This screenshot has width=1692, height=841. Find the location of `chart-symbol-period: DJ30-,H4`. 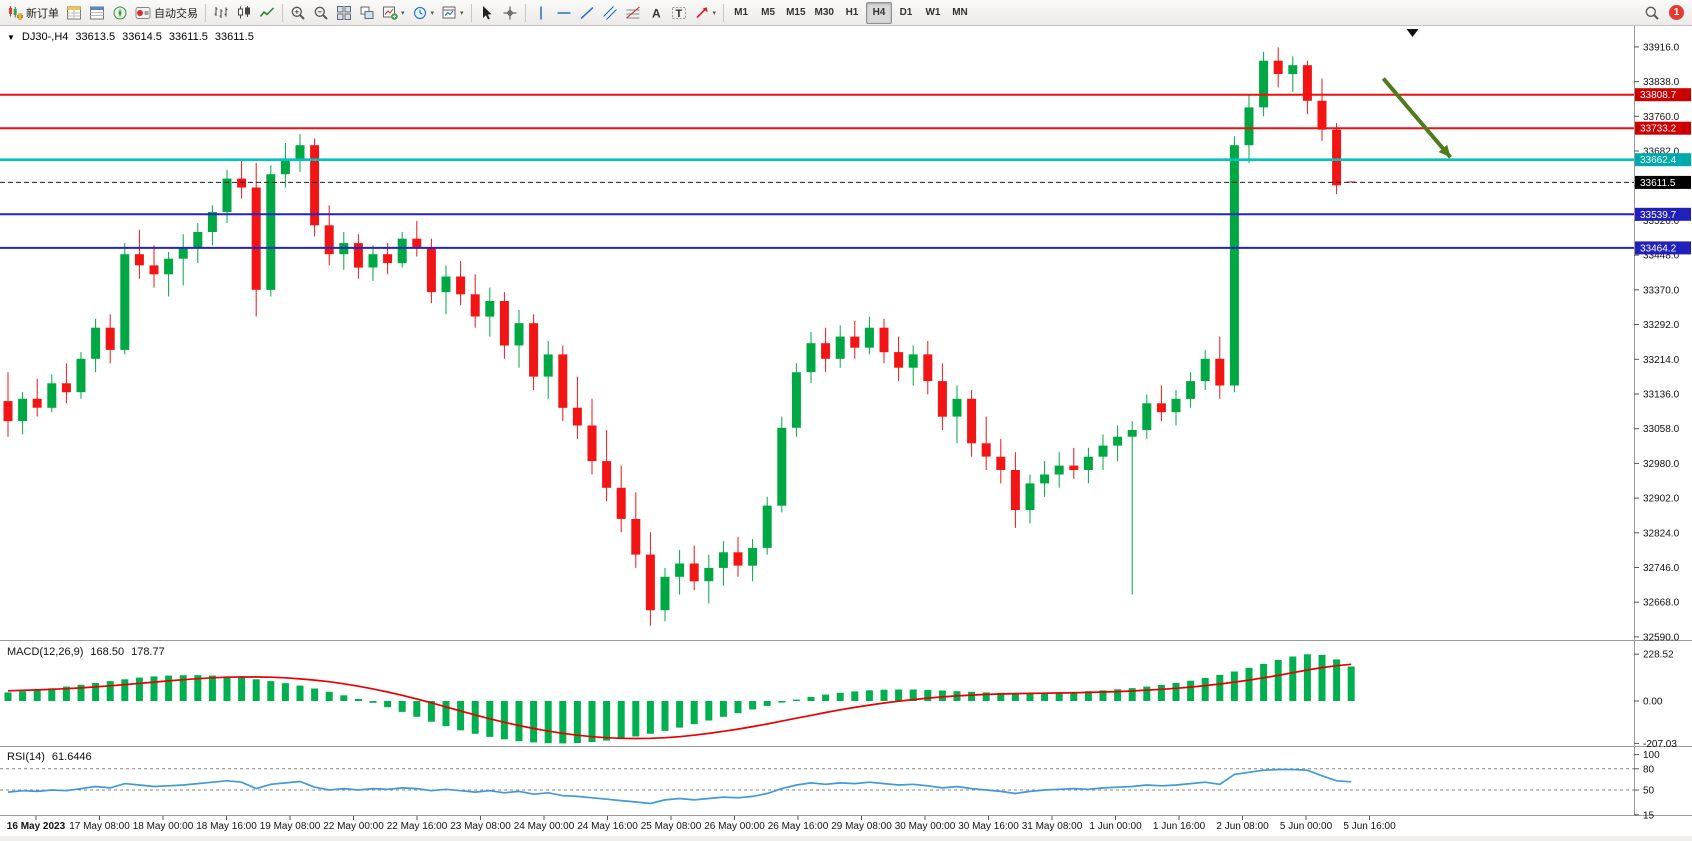

chart-symbol-period: DJ30-,H4 is located at coordinates (45, 37).